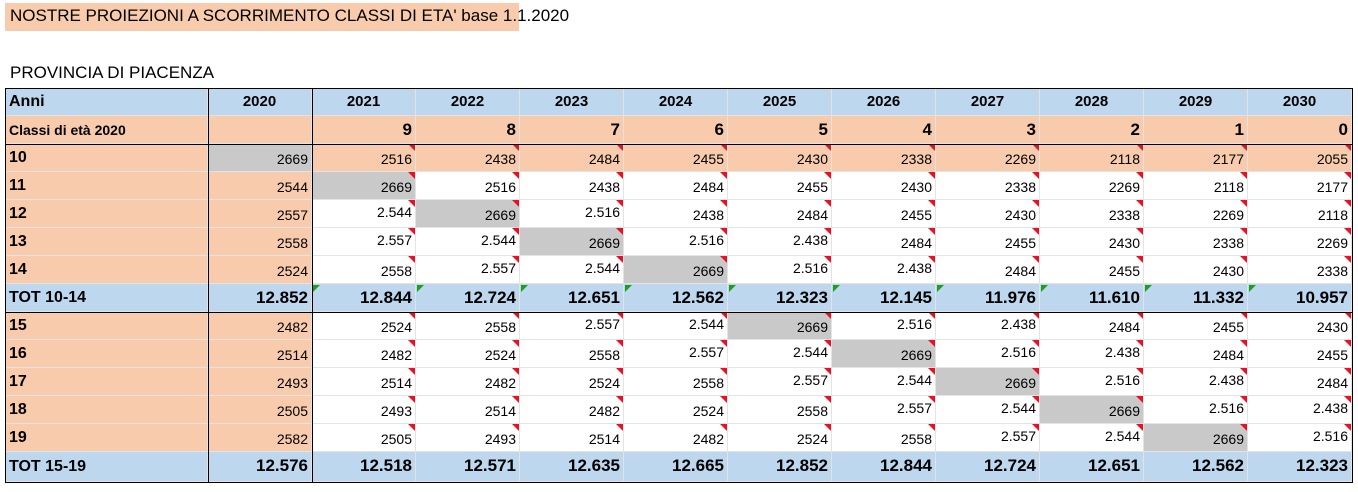 The width and height of the screenshot is (1358, 492). I want to click on class-age-cell, so click(260, 130).